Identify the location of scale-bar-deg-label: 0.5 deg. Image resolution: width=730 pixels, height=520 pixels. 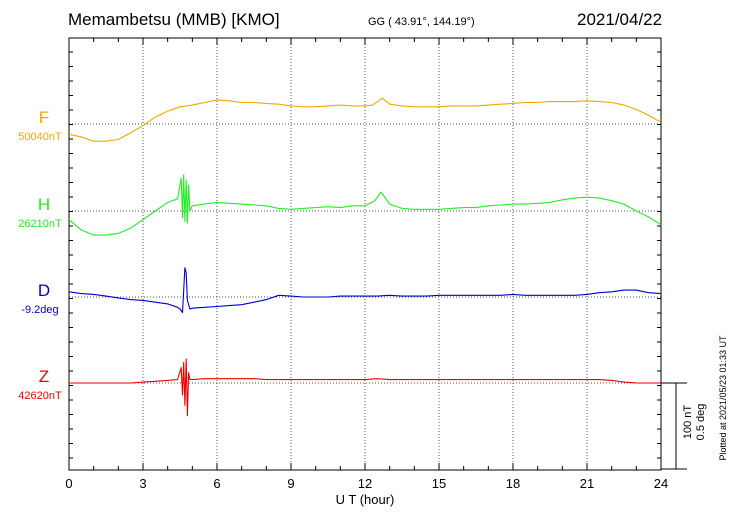
(701, 422).